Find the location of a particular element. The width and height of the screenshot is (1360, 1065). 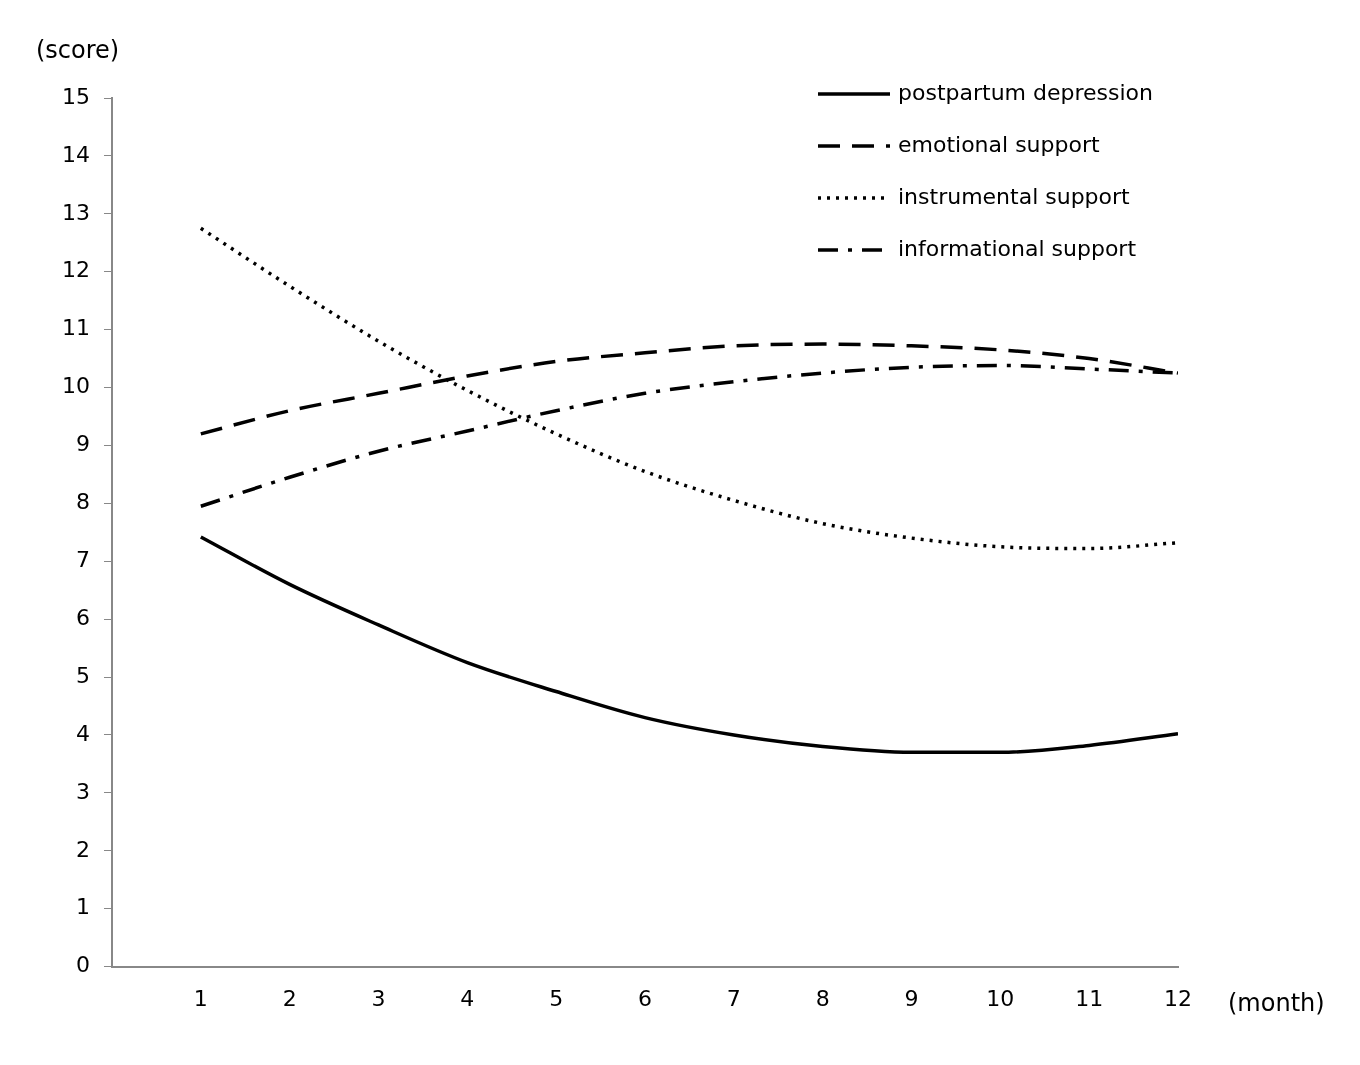

x-tick-label: 9 is located at coordinates (911, 998).